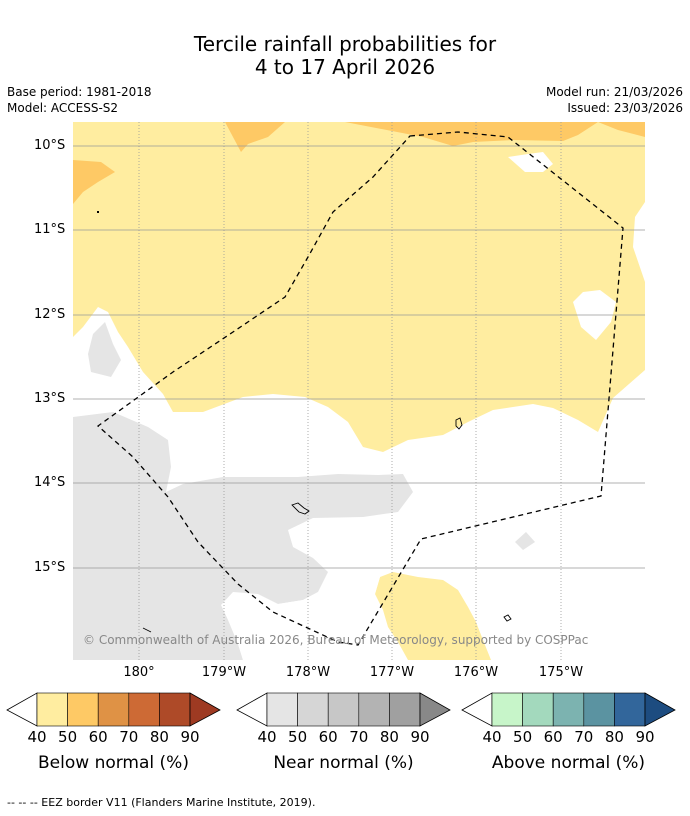 Image resolution: width=690 pixels, height=816 pixels. Describe the element at coordinates (435, 709) in the screenshot. I see `colorbar-near-over-arrow` at that location.